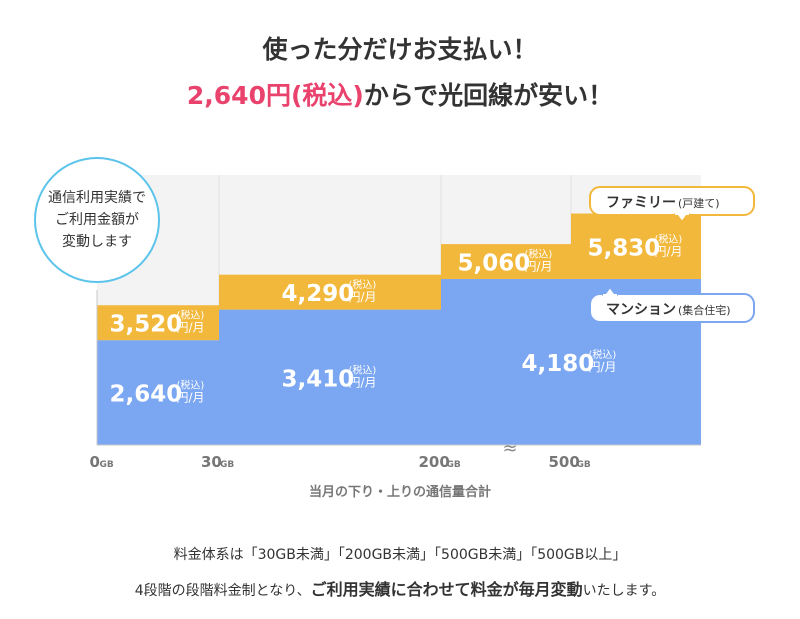 The image size is (800, 619). I want to click on label-family-1-amount: 3,520, so click(146, 325).